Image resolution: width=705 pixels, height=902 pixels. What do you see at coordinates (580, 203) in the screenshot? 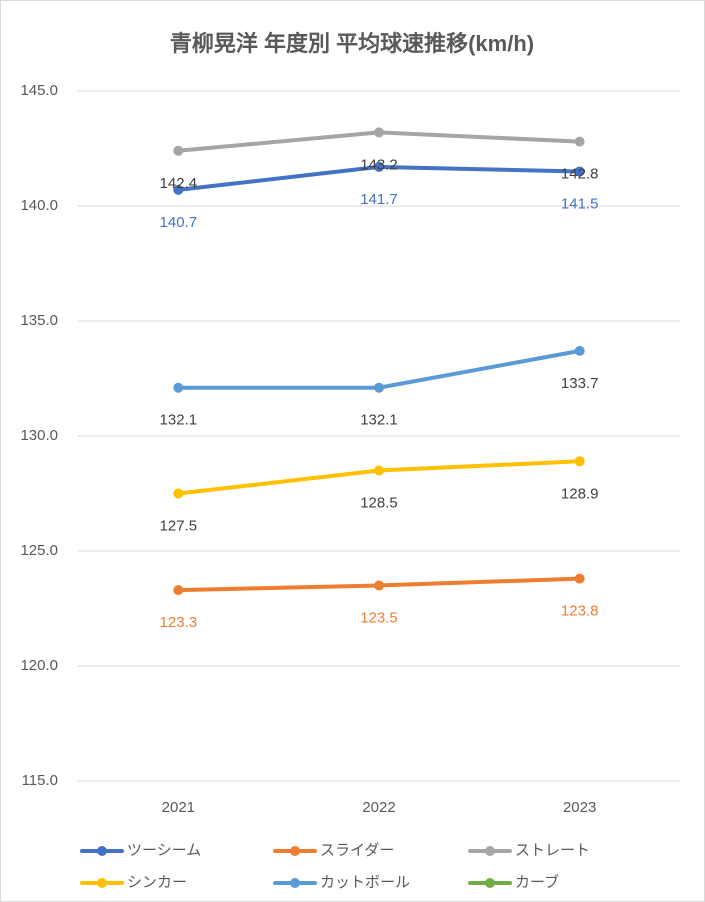
I see `data-label: 141.5` at bounding box center [580, 203].